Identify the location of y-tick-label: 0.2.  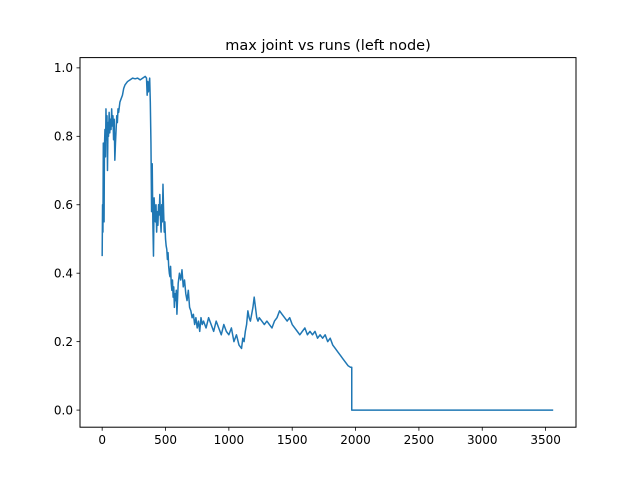
(63, 342).